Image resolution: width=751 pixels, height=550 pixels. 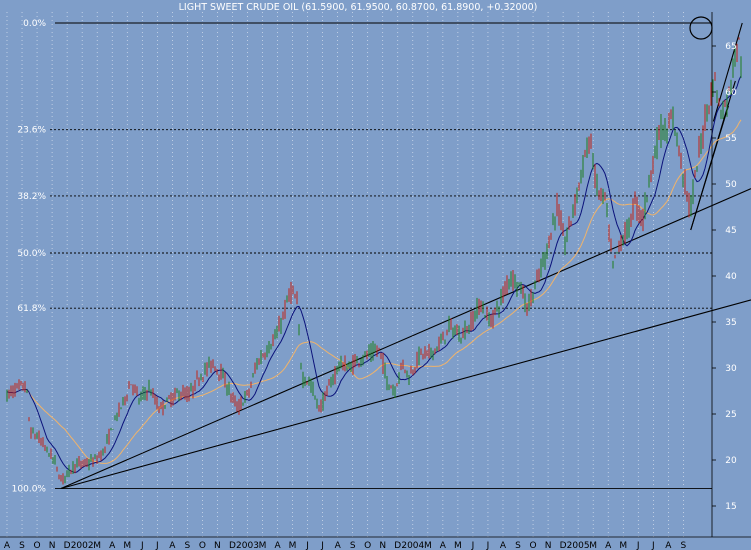 What do you see at coordinates (578, 545) in the screenshot?
I see `x-tick-label: 2005` at bounding box center [578, 545].